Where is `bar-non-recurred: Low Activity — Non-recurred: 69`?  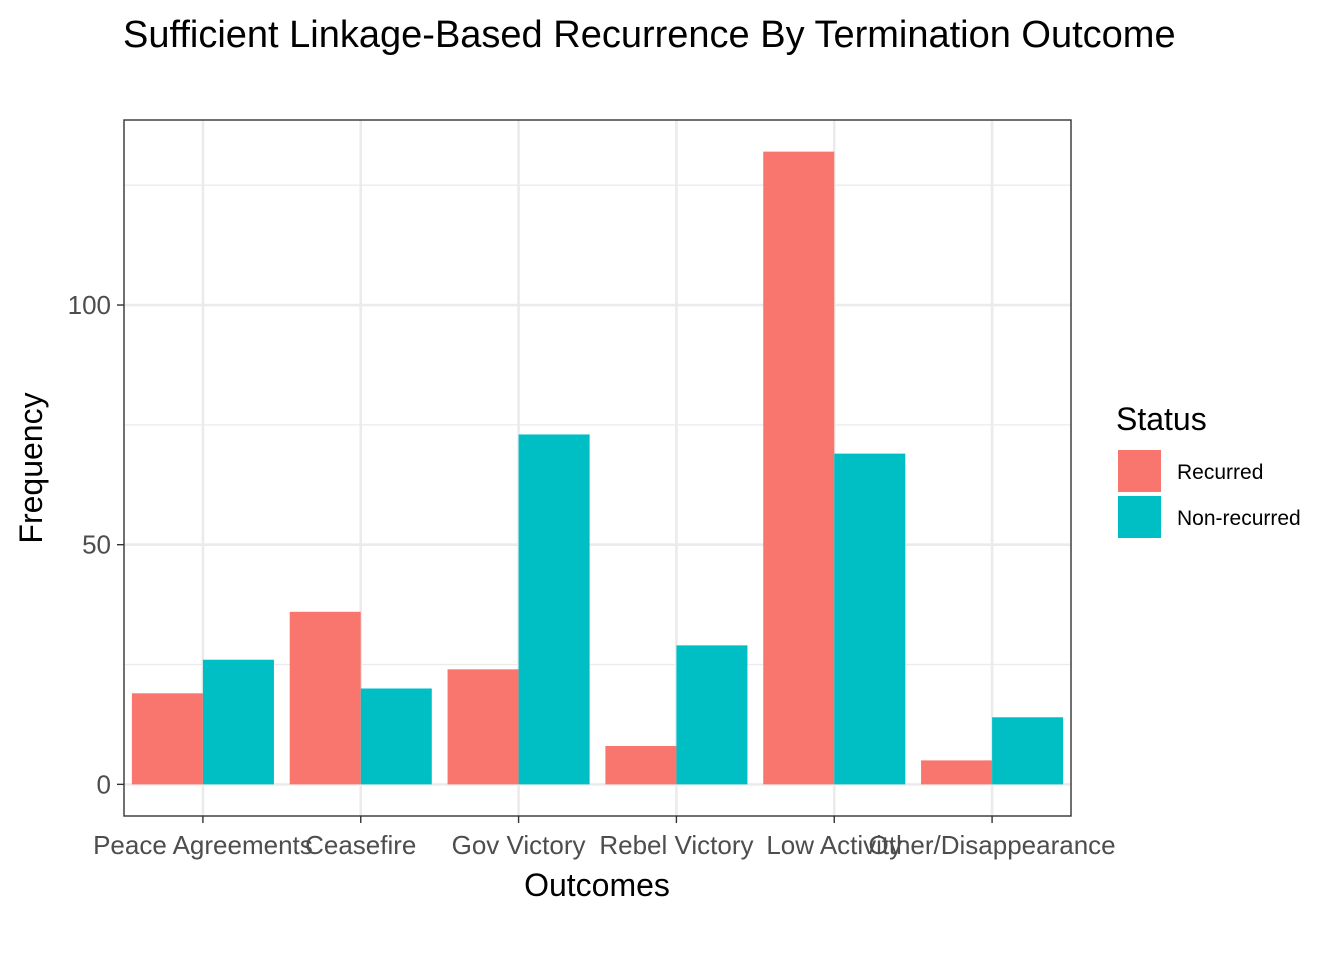 bar-non-recurred: Low Activity — Non-recurred: 69 is located at coordinates (870, 619).